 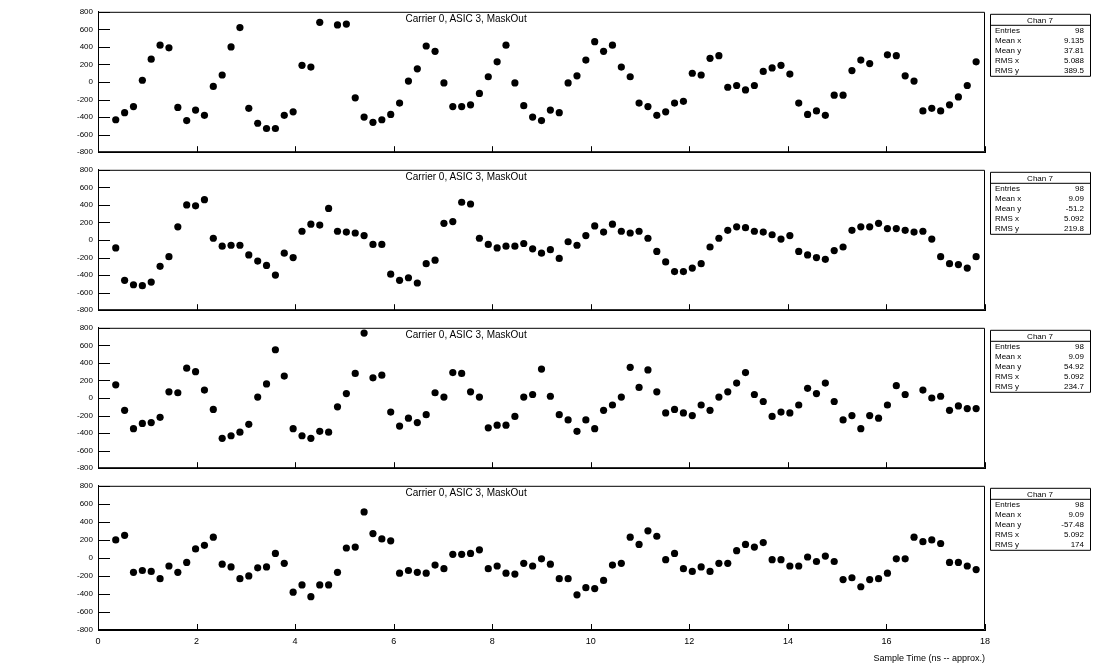 I want to click on x-tick-label: 12, so click(x=689, y=640).